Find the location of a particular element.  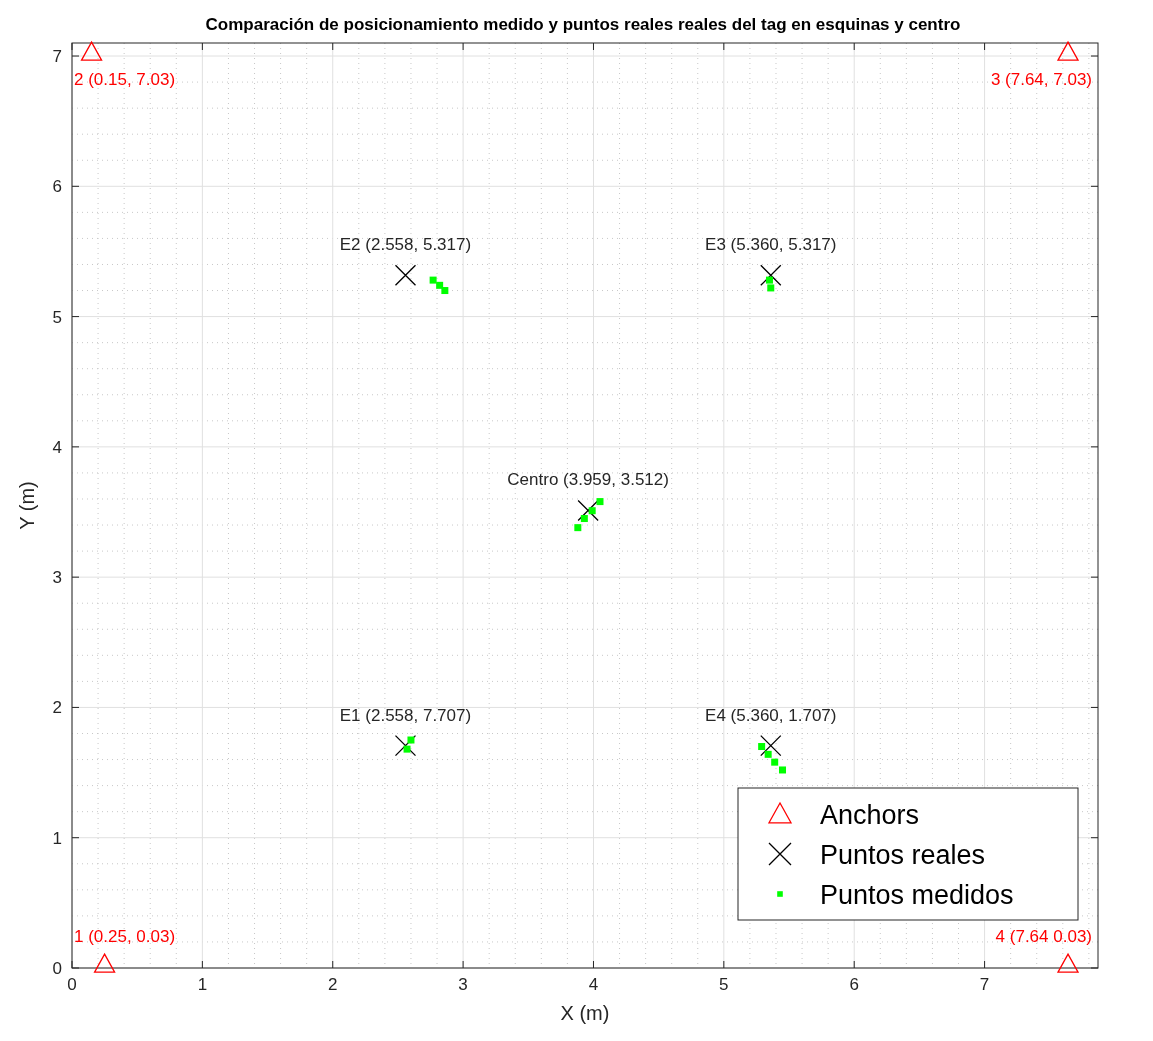

annotation: E1 (2.558, 7.707) is located at coordinates (405, 715).